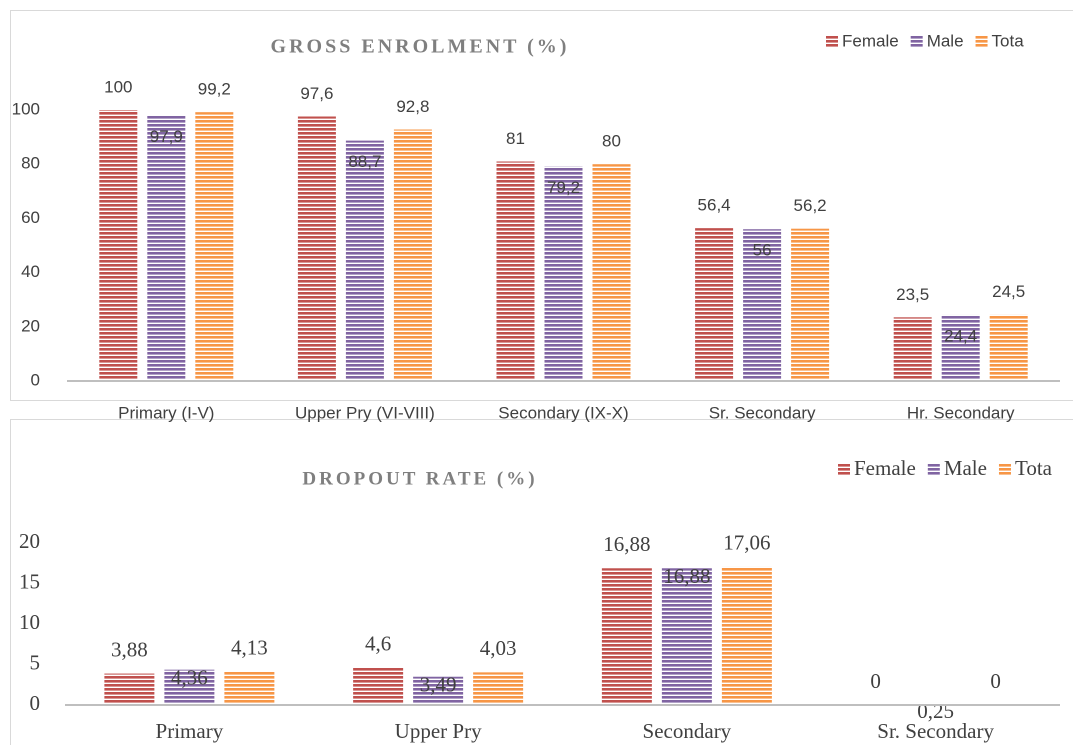 This screenshot has width=1073, height=745. Describe the element at coordinates (29, 581) in the screenshot. I see `y-tick-label: 15` at that location.